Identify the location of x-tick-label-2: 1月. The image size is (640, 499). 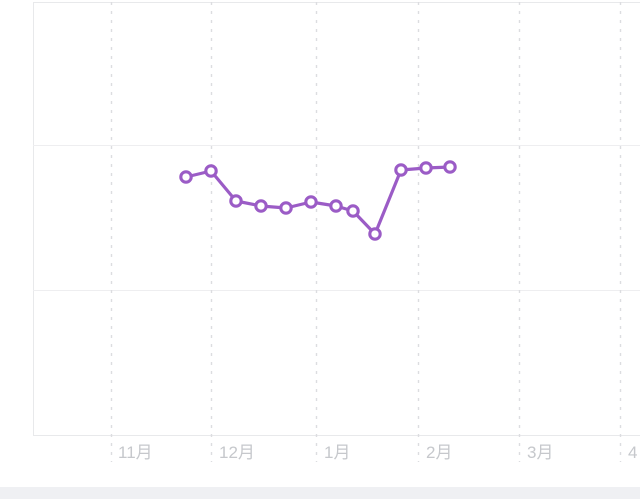
(337, 452).